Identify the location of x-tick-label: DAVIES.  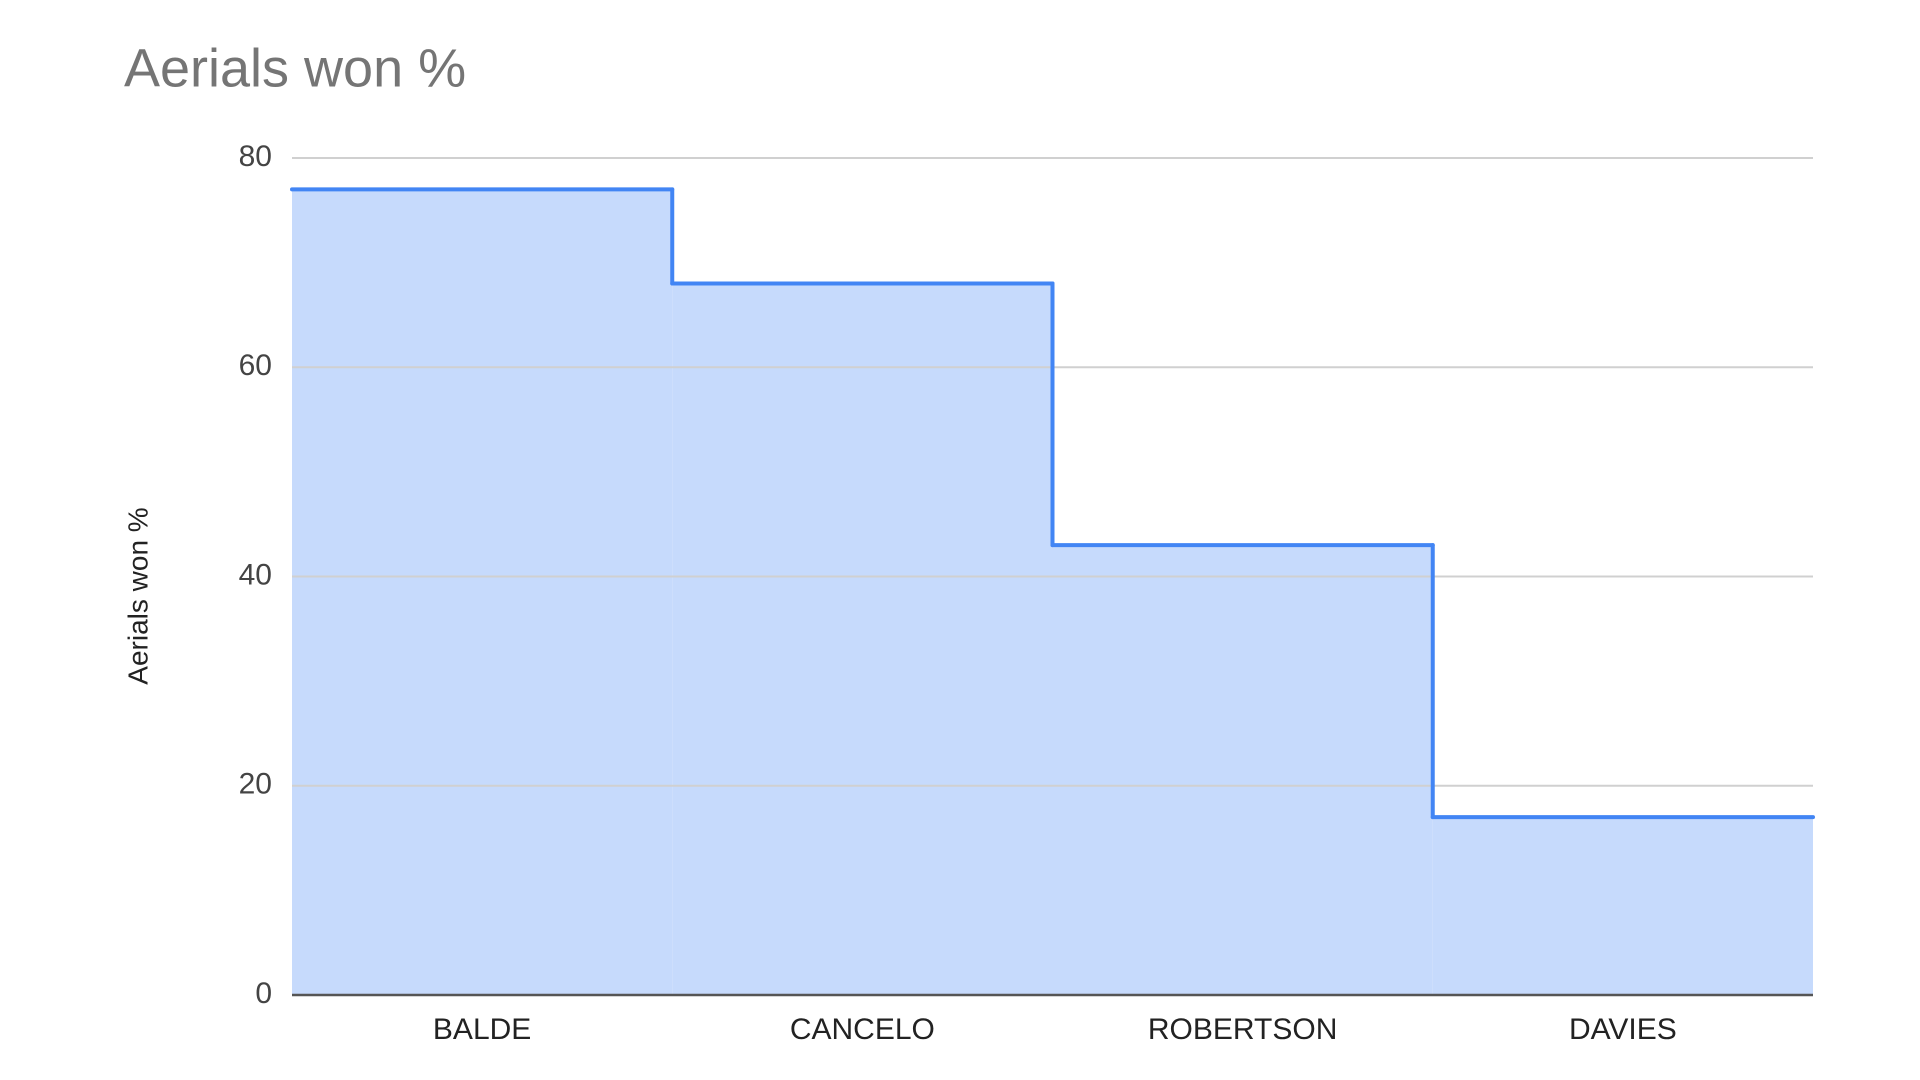
(1623, 1029).